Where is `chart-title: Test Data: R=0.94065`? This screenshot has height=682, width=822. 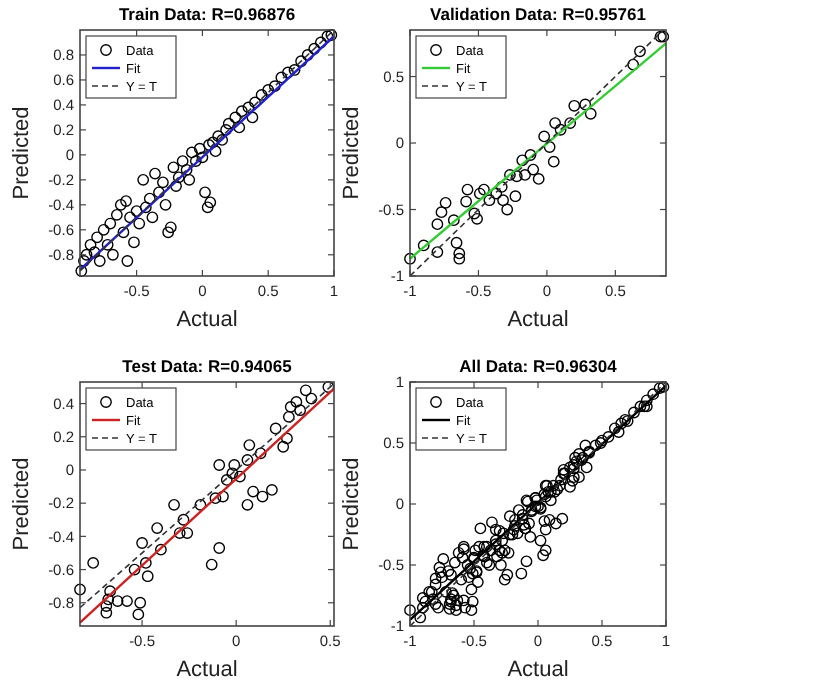 chart-title: Test Data: R=0.94065 is located at coordinates (207, 366).